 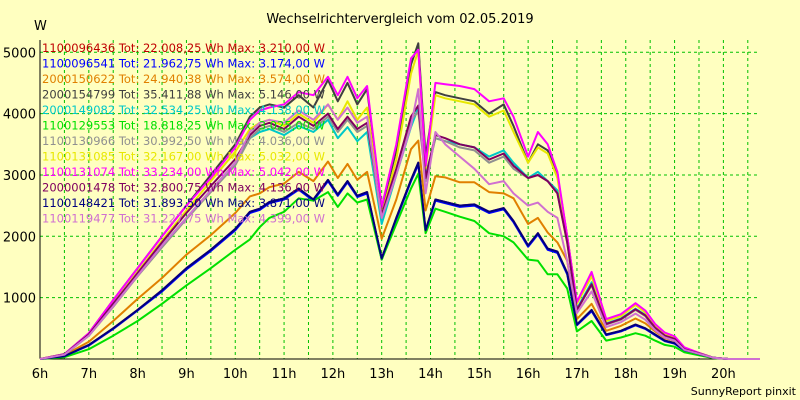 What do you see at coordinates (19, 115) in the screenshot?
I see `y-tick-label: 4000` at bounding box center [19, 115].